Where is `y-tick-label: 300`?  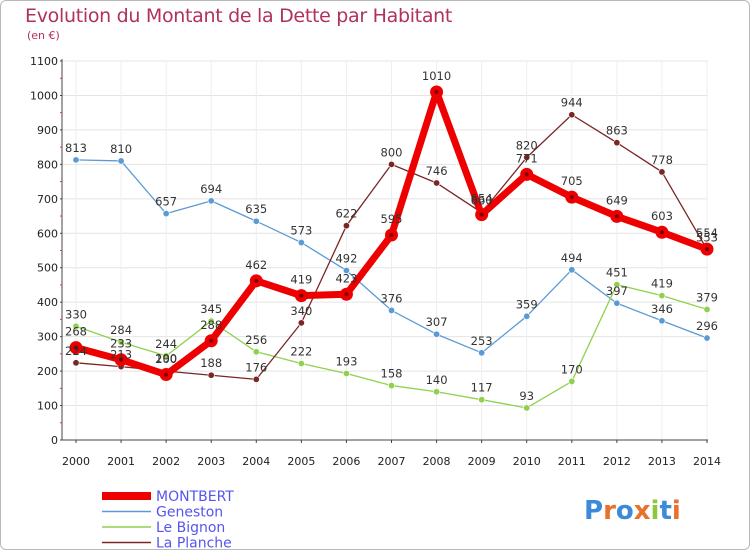 y-tick-label: 300 is located at coordinates (47, 337).